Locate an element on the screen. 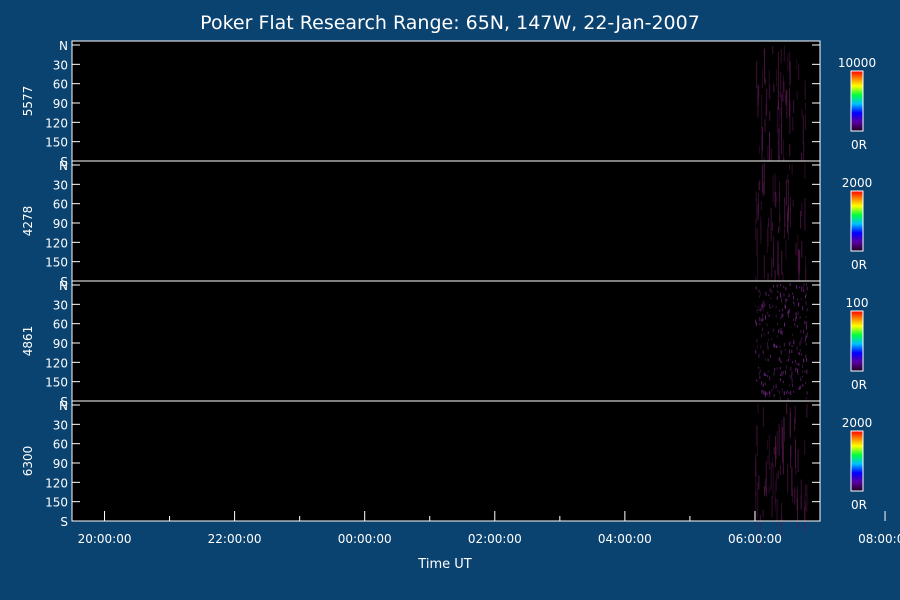 Image resolution: width=900 pixels, height=600 pixels. y-tick-label: 90 is located at coordinates (60, 224).